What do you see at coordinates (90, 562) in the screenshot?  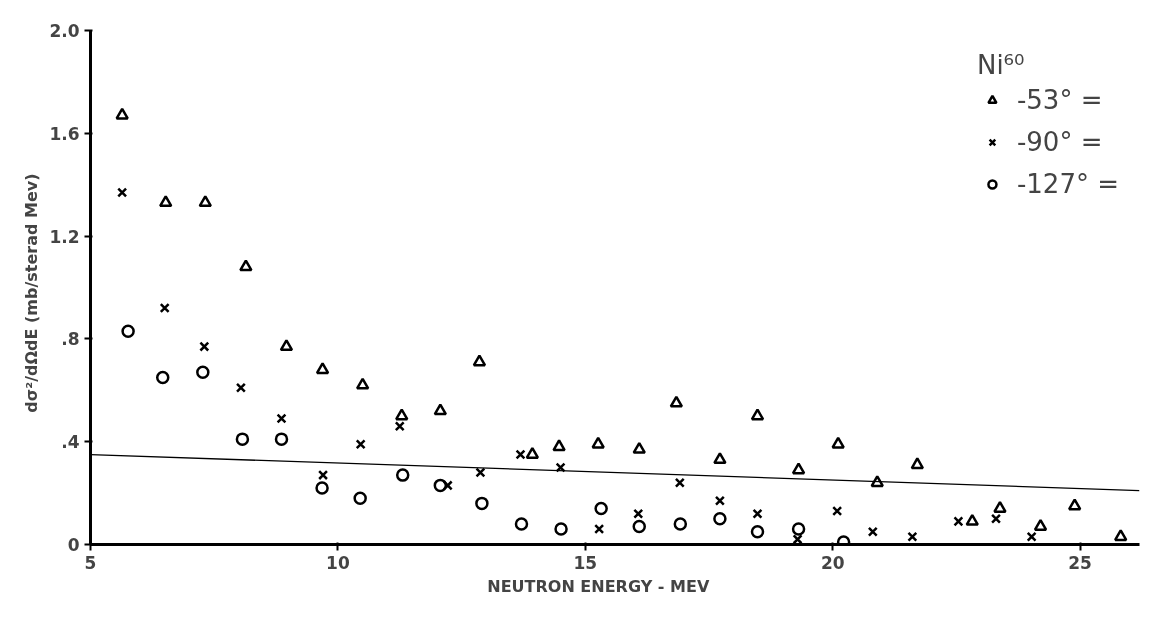 I see `x-tick-label: 5` at bounding box center [90, 562].